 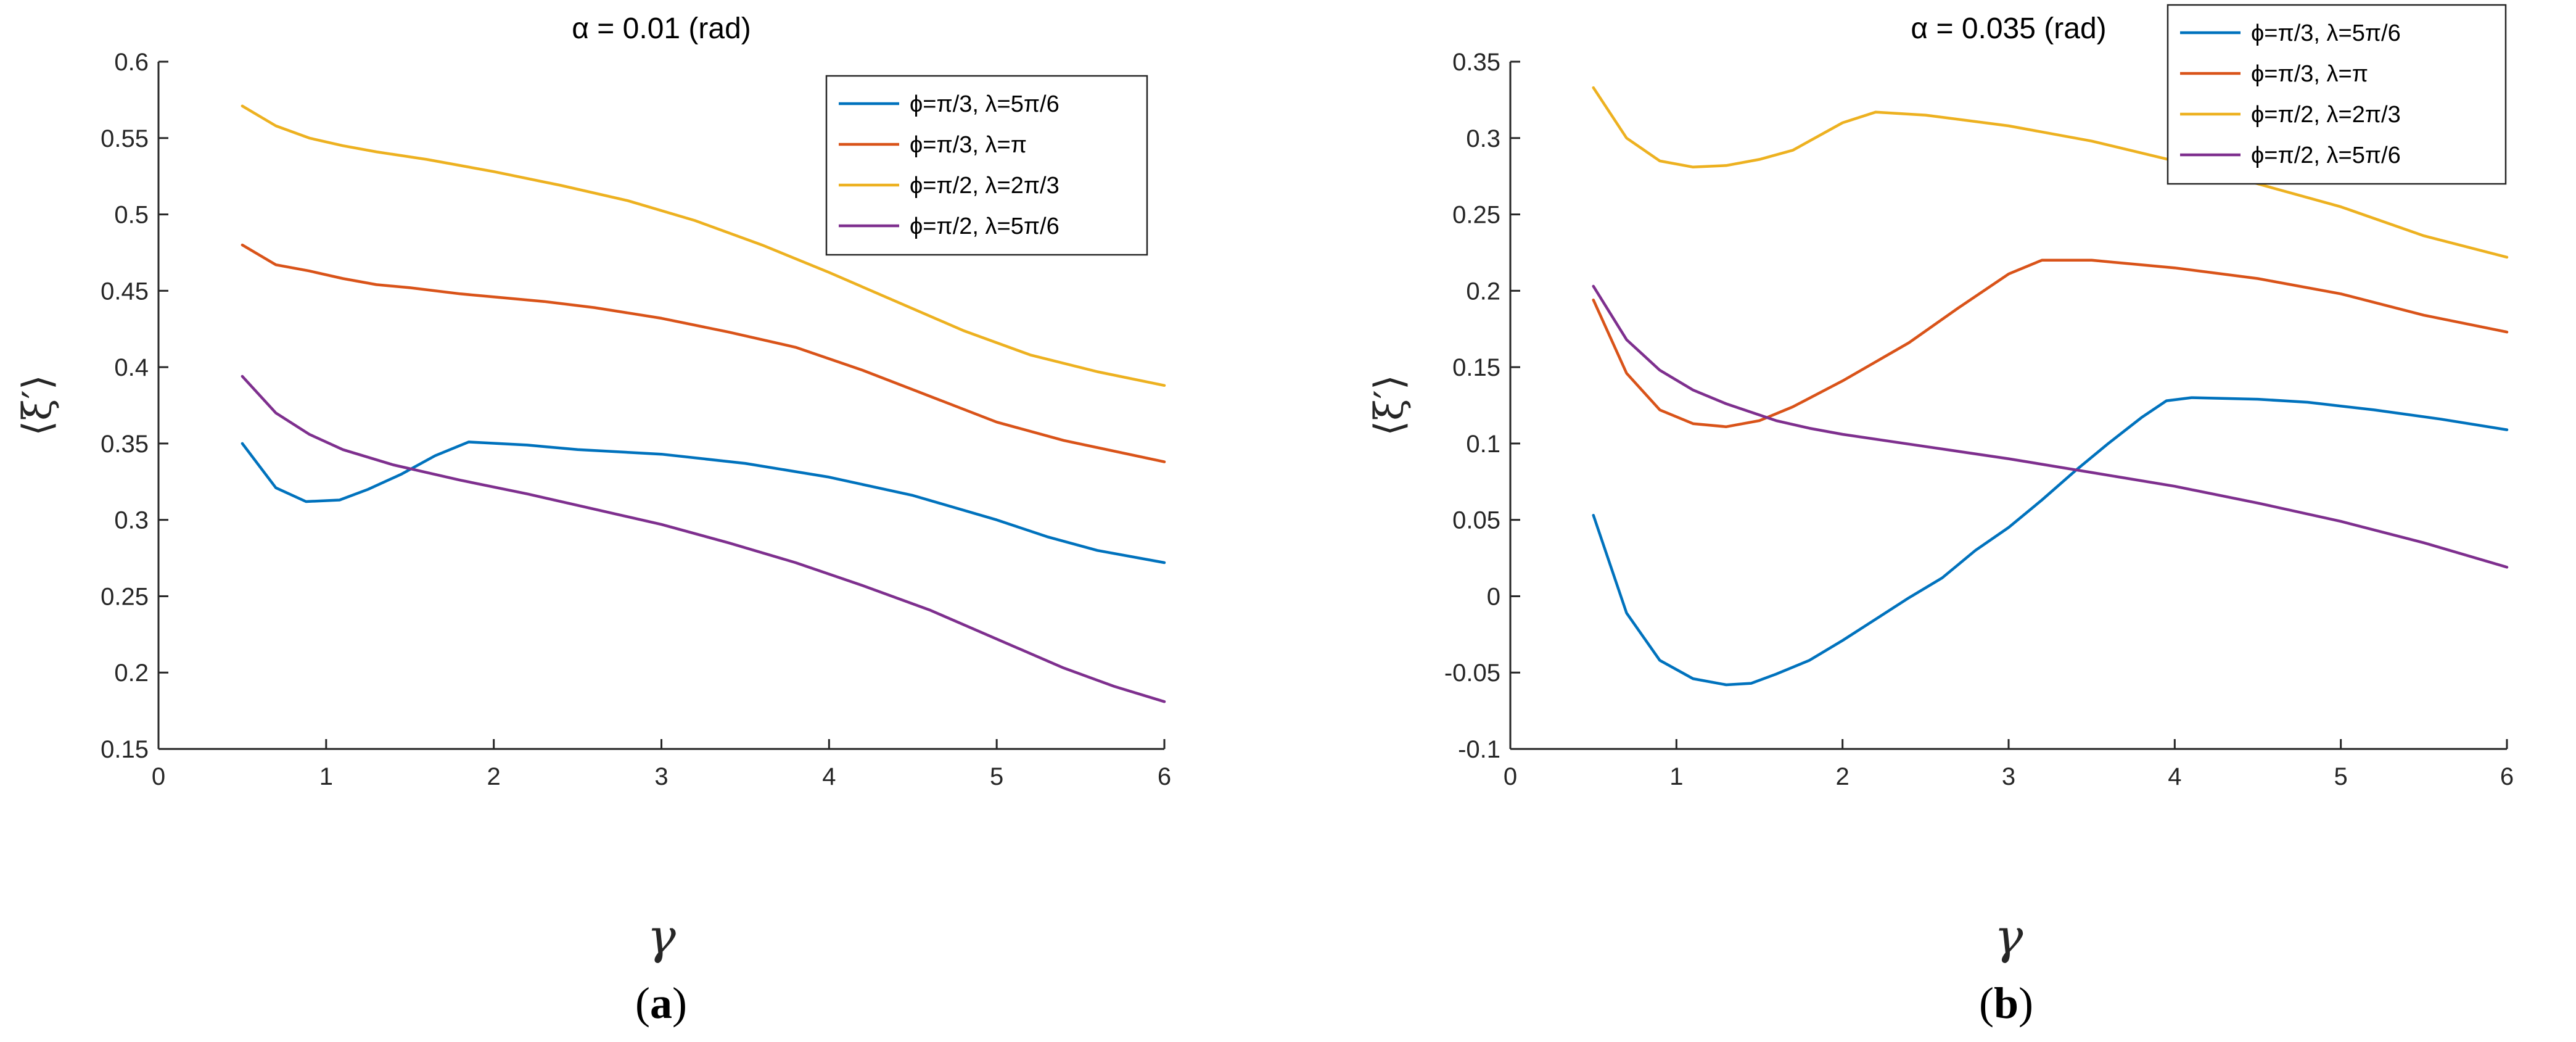 I want to click on subfigure-label: (b), so click(x=2006, y=1003).